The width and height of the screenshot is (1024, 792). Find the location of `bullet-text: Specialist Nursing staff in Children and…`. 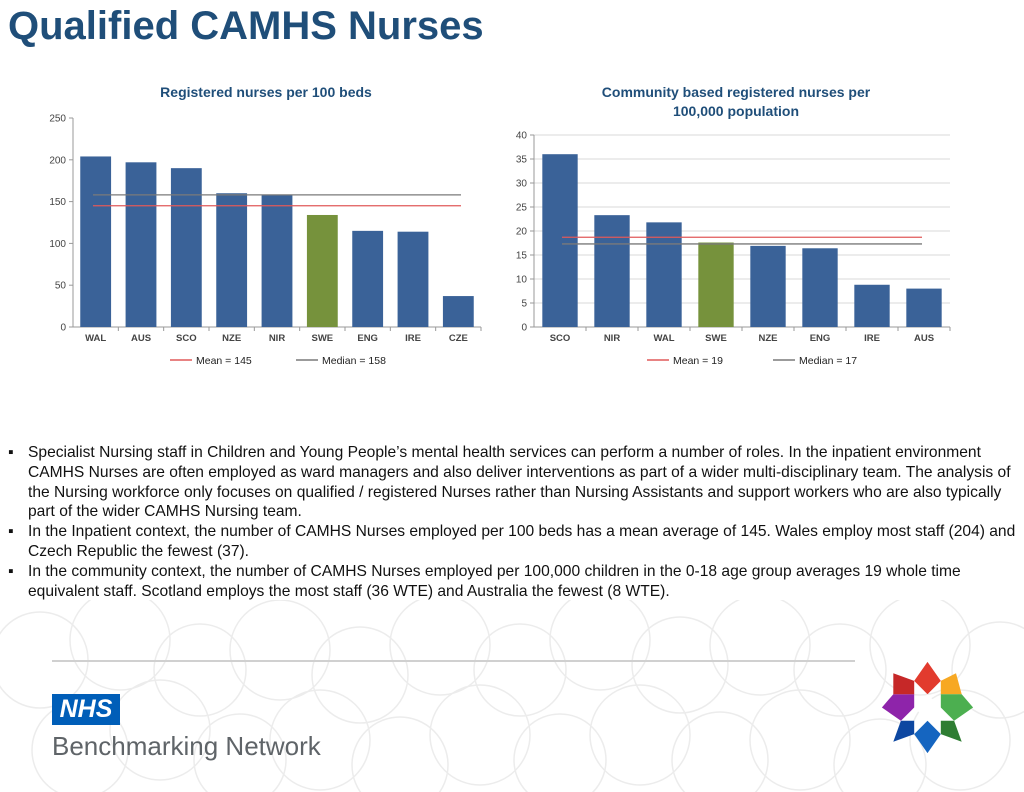

bullet-text: Specialist Nursing staff in Children and… is located at coordinates (519, 482).